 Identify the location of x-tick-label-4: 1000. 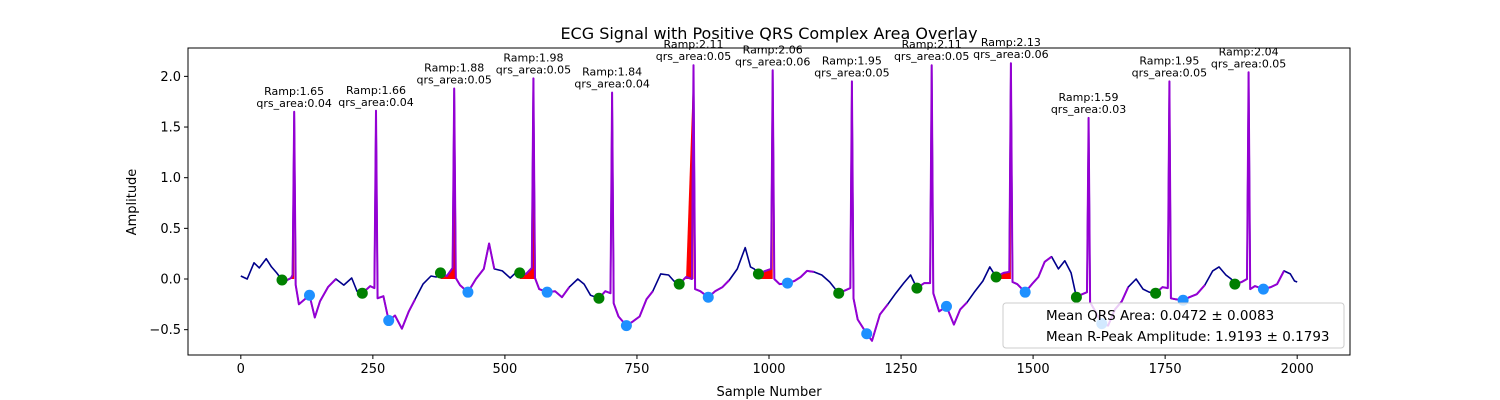
(768, 369).